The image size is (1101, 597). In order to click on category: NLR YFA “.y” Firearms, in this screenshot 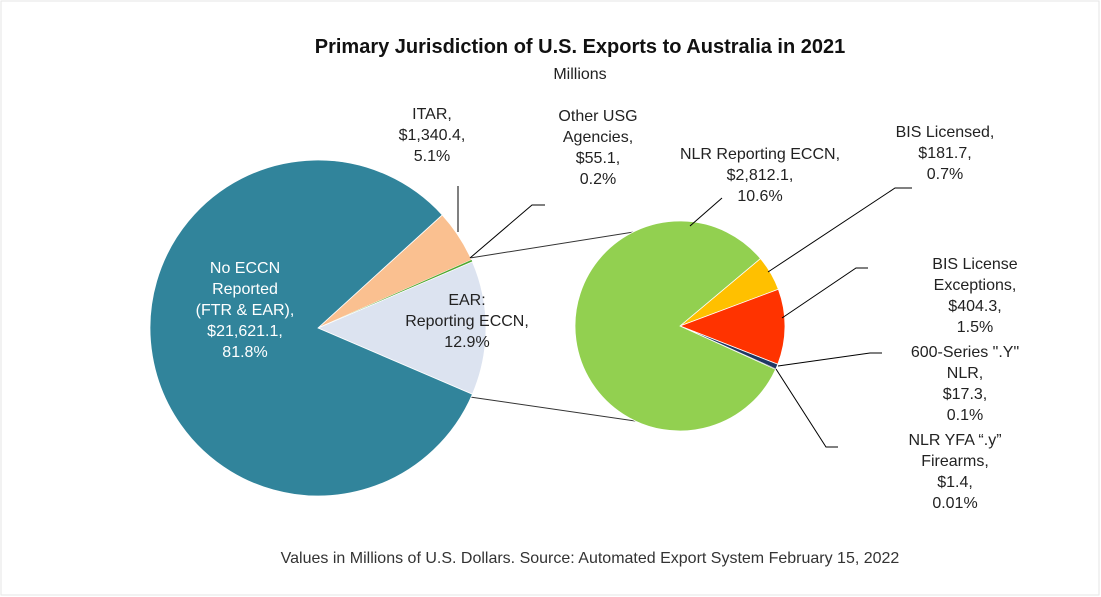, I will do `click(955, 451)`.